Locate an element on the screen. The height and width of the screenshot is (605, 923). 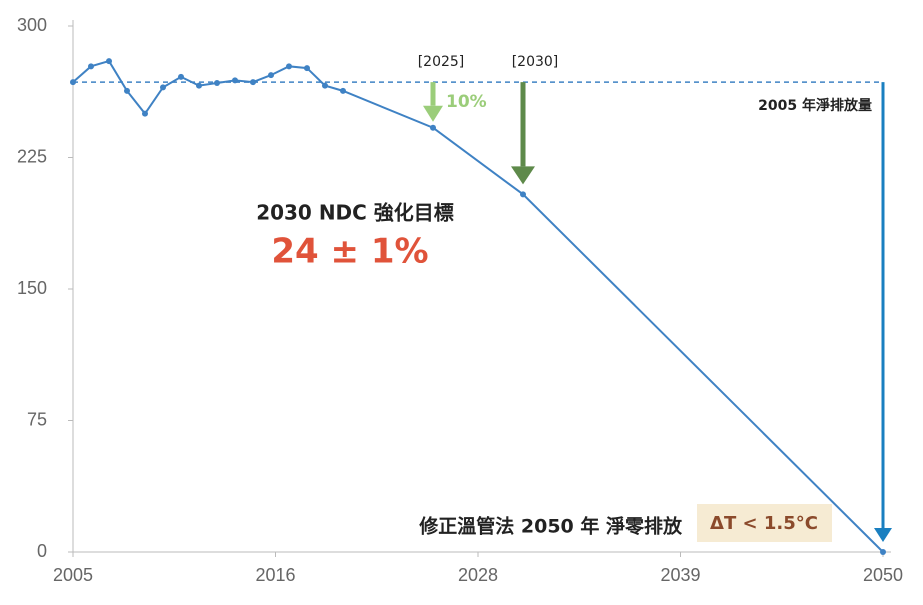
reference-label: 2005 年淨排放量 is located at coordinates (815, 105).